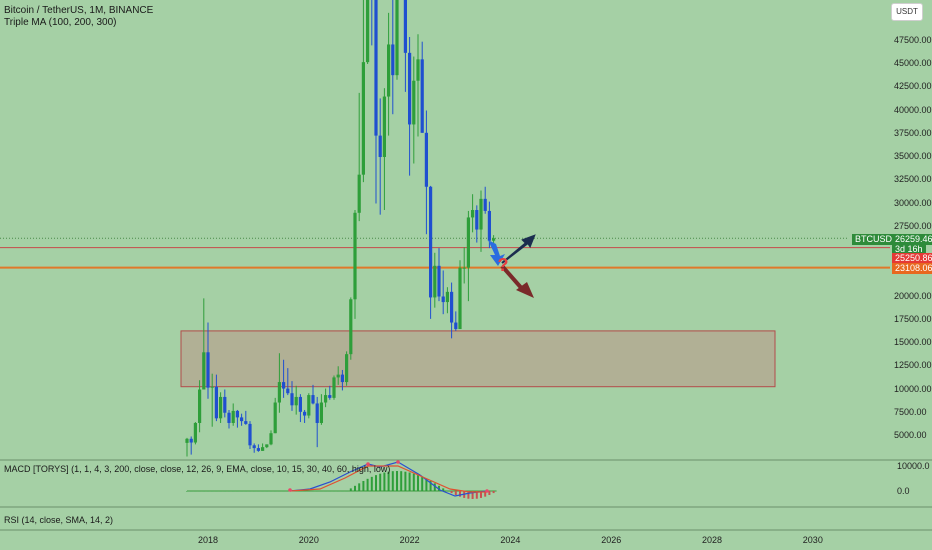  What do you see at coordinates (913, 225) in the screenshot?
I see `price-axis-tick: 27500.00` at bounding box center [913, 225].